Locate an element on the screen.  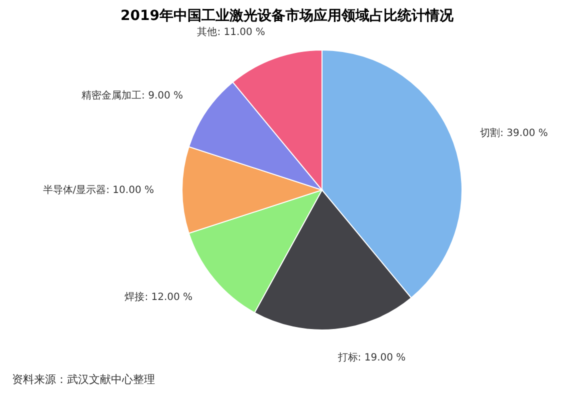
text: 资料来源：武汉文献中心整理 is located at coordinates (83, 379).